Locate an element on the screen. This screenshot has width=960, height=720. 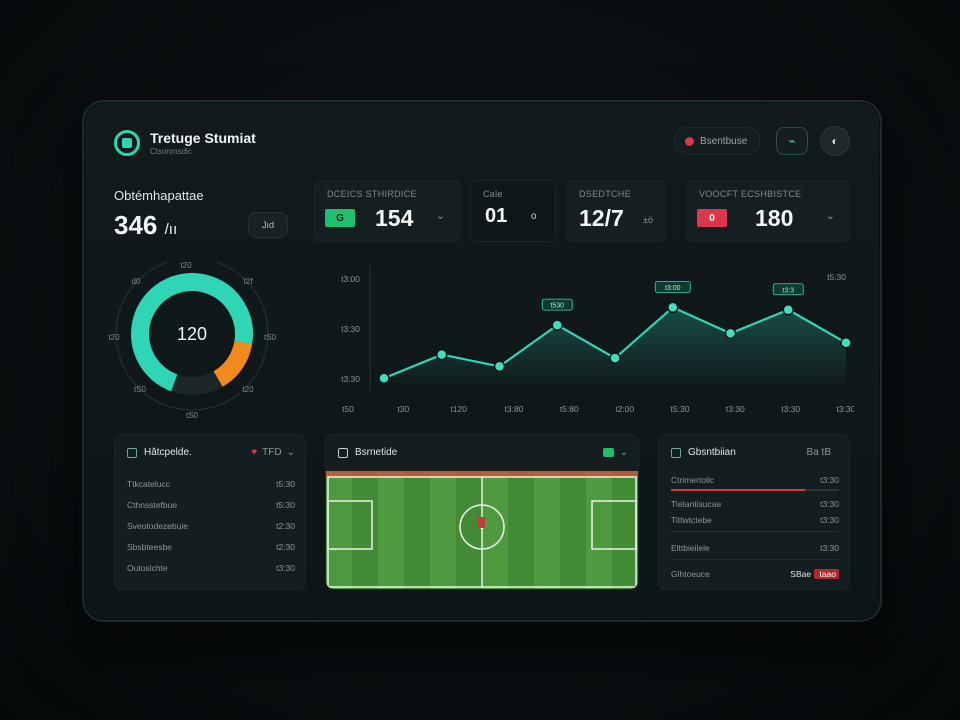
stat-value: 180 is located at coordinates (774, 218).